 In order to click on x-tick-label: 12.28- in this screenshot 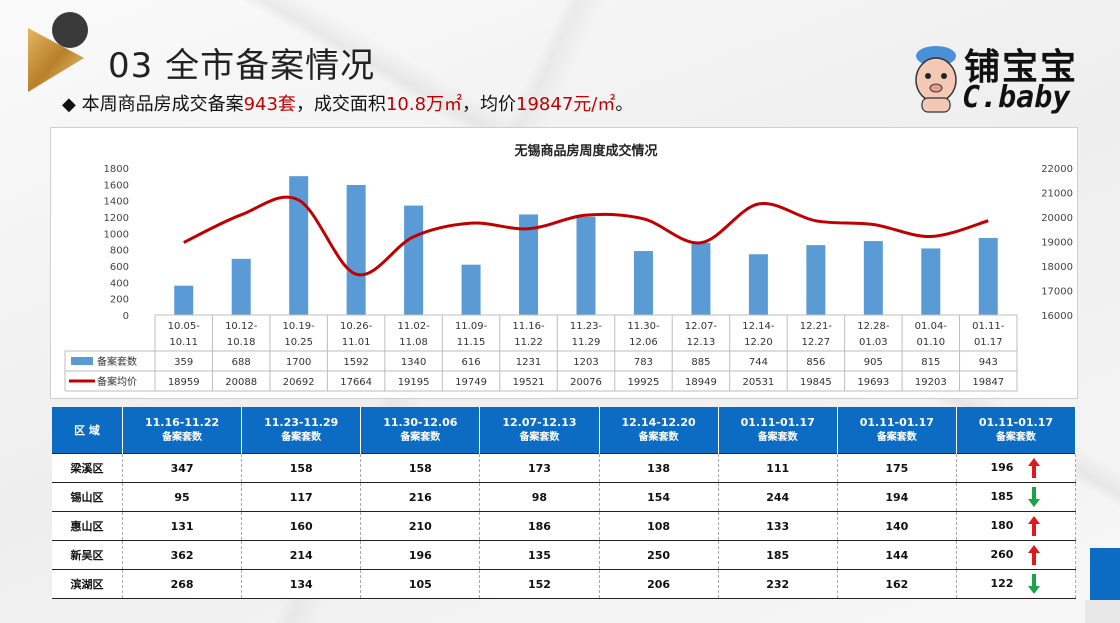, I will do `click(873, 326)`.